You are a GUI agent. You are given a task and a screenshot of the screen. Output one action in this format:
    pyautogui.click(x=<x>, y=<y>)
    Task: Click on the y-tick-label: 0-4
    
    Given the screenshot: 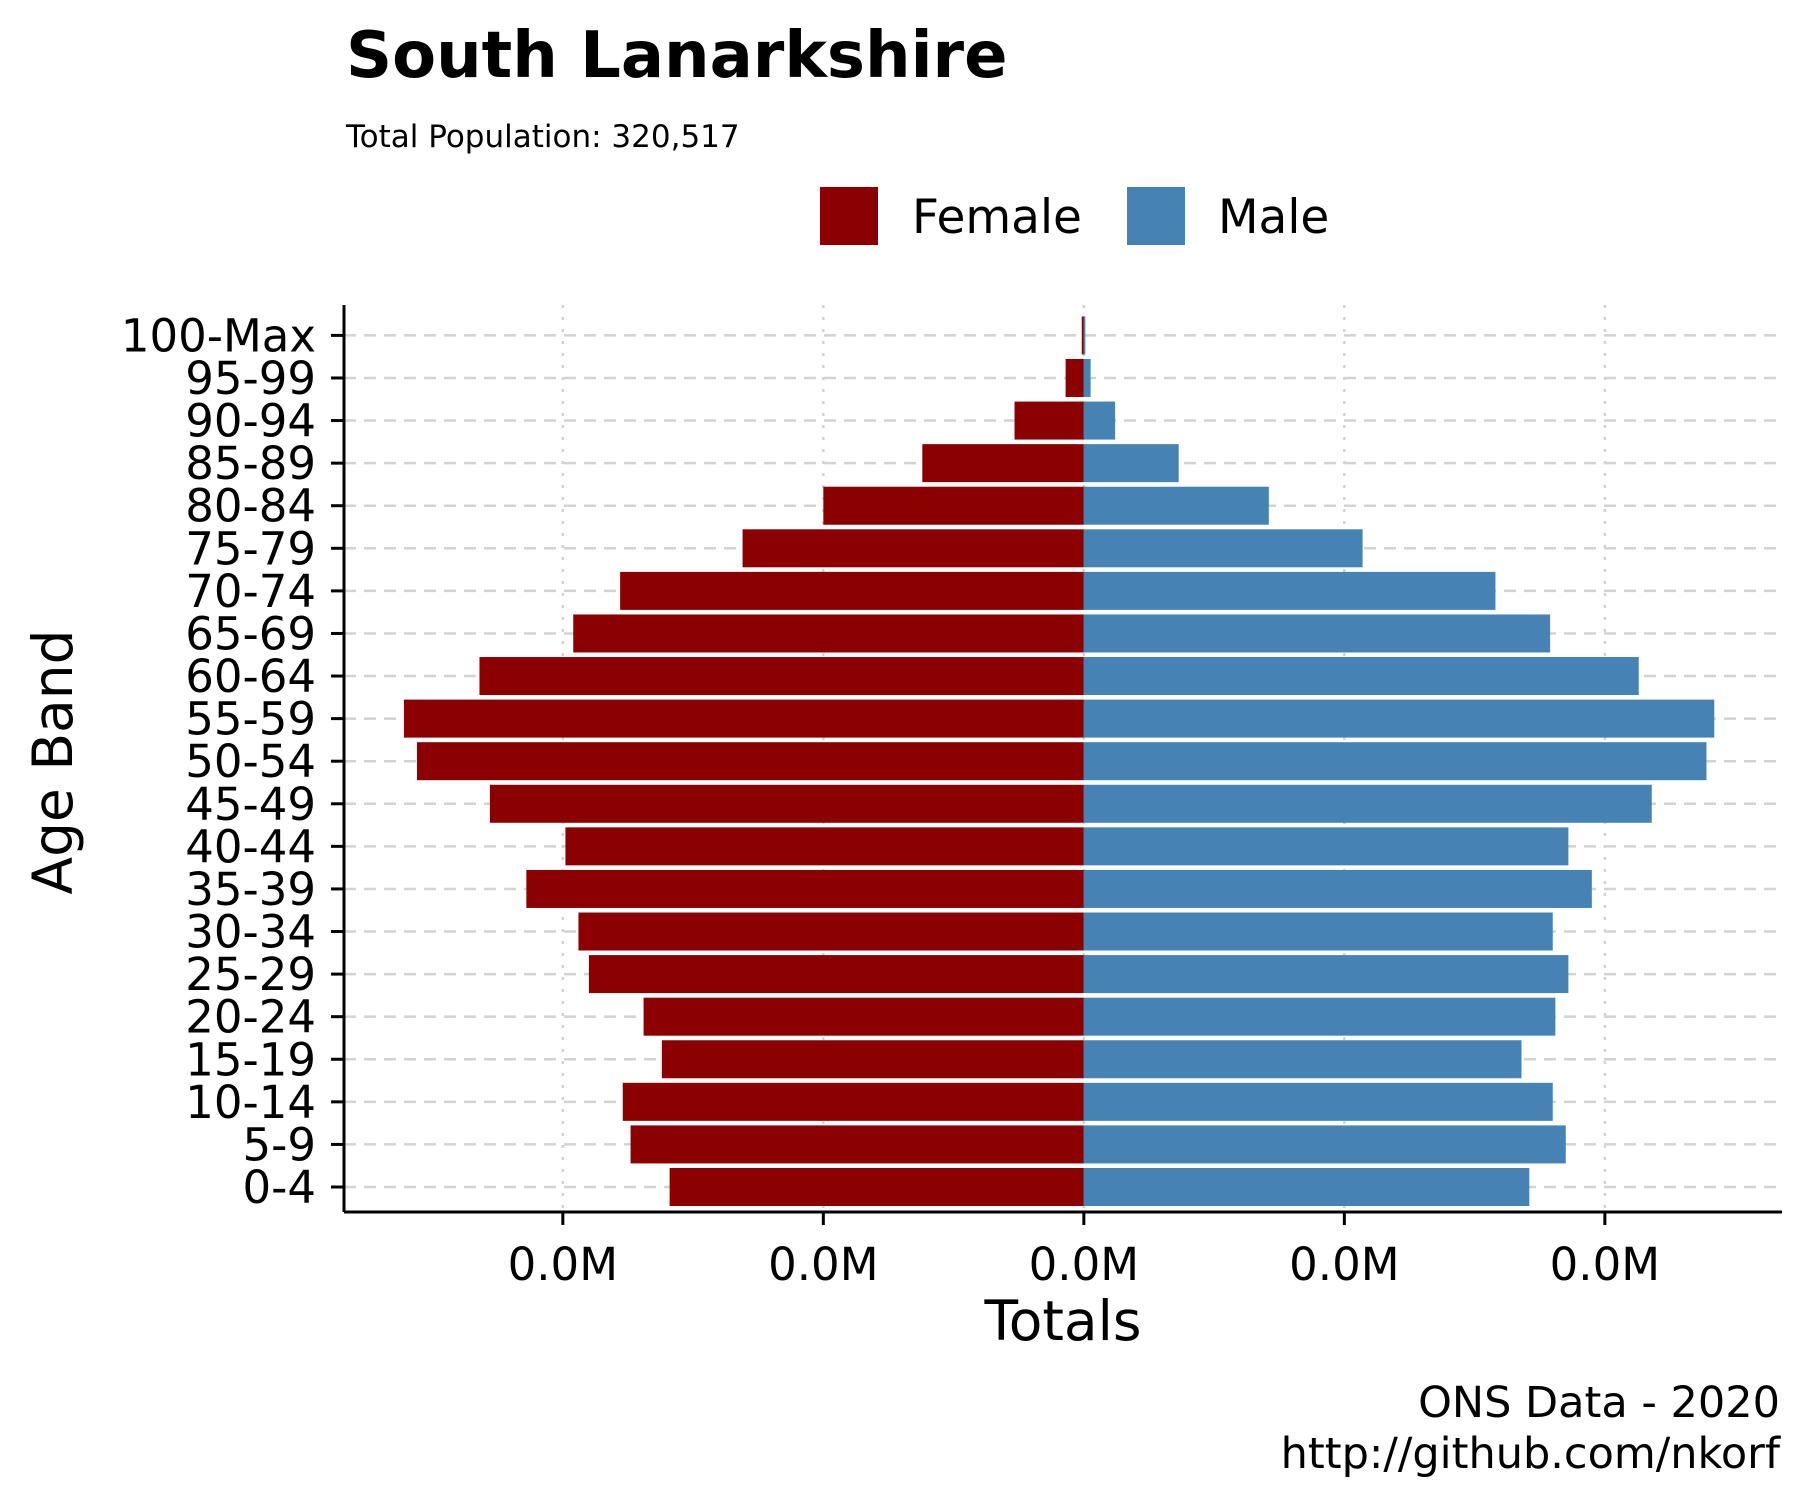 What is the action you would take?
    pyautogui.click(x=280, y=1187)
    